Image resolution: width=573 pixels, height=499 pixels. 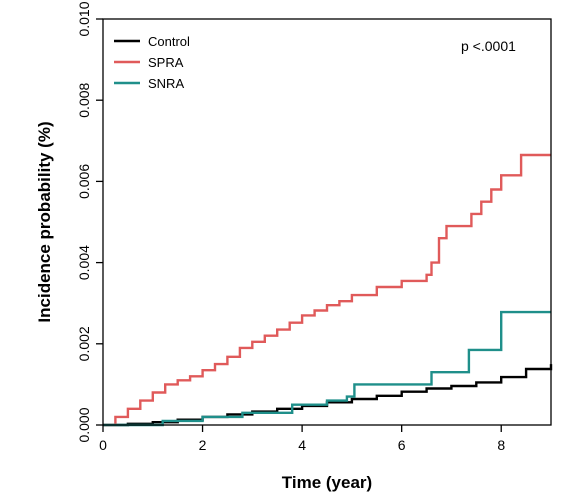 What do you see at coordinates (84, 181) in the screenshot?
I see `y-tick-label: 0.006` at bounding box center [84, 181].